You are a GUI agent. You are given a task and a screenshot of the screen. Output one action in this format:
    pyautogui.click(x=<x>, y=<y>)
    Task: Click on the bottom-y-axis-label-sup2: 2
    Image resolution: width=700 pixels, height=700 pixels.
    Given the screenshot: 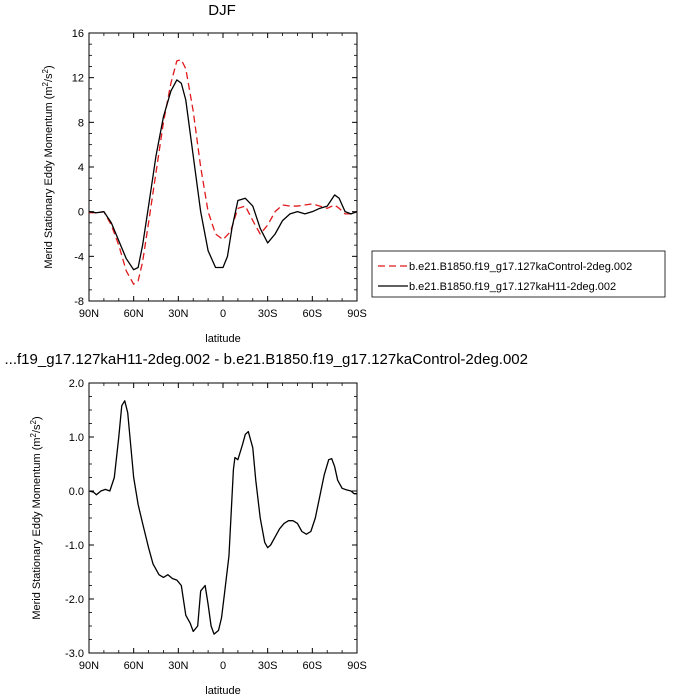 What is the action you would take?
    pyautogui.click(x=33, y=421)
    